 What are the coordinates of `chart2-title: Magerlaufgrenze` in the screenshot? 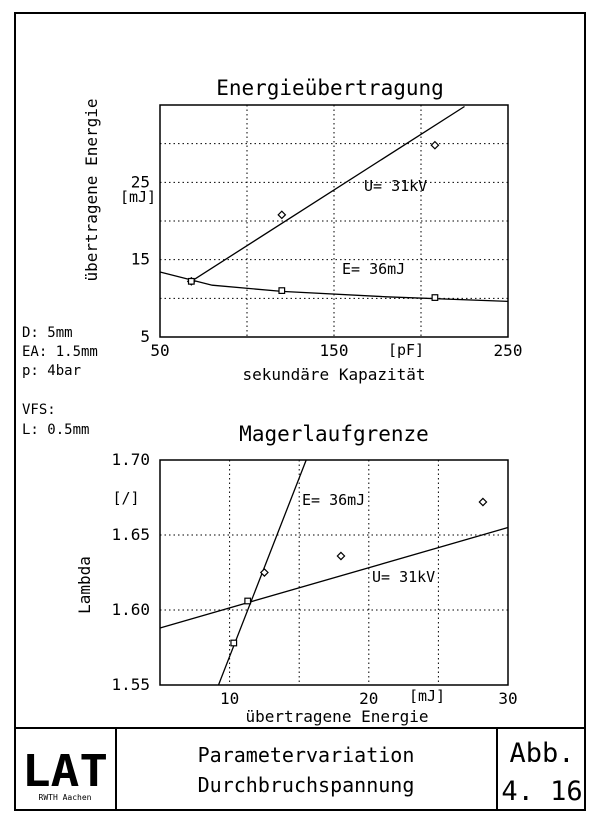 It's located at (334, 434).